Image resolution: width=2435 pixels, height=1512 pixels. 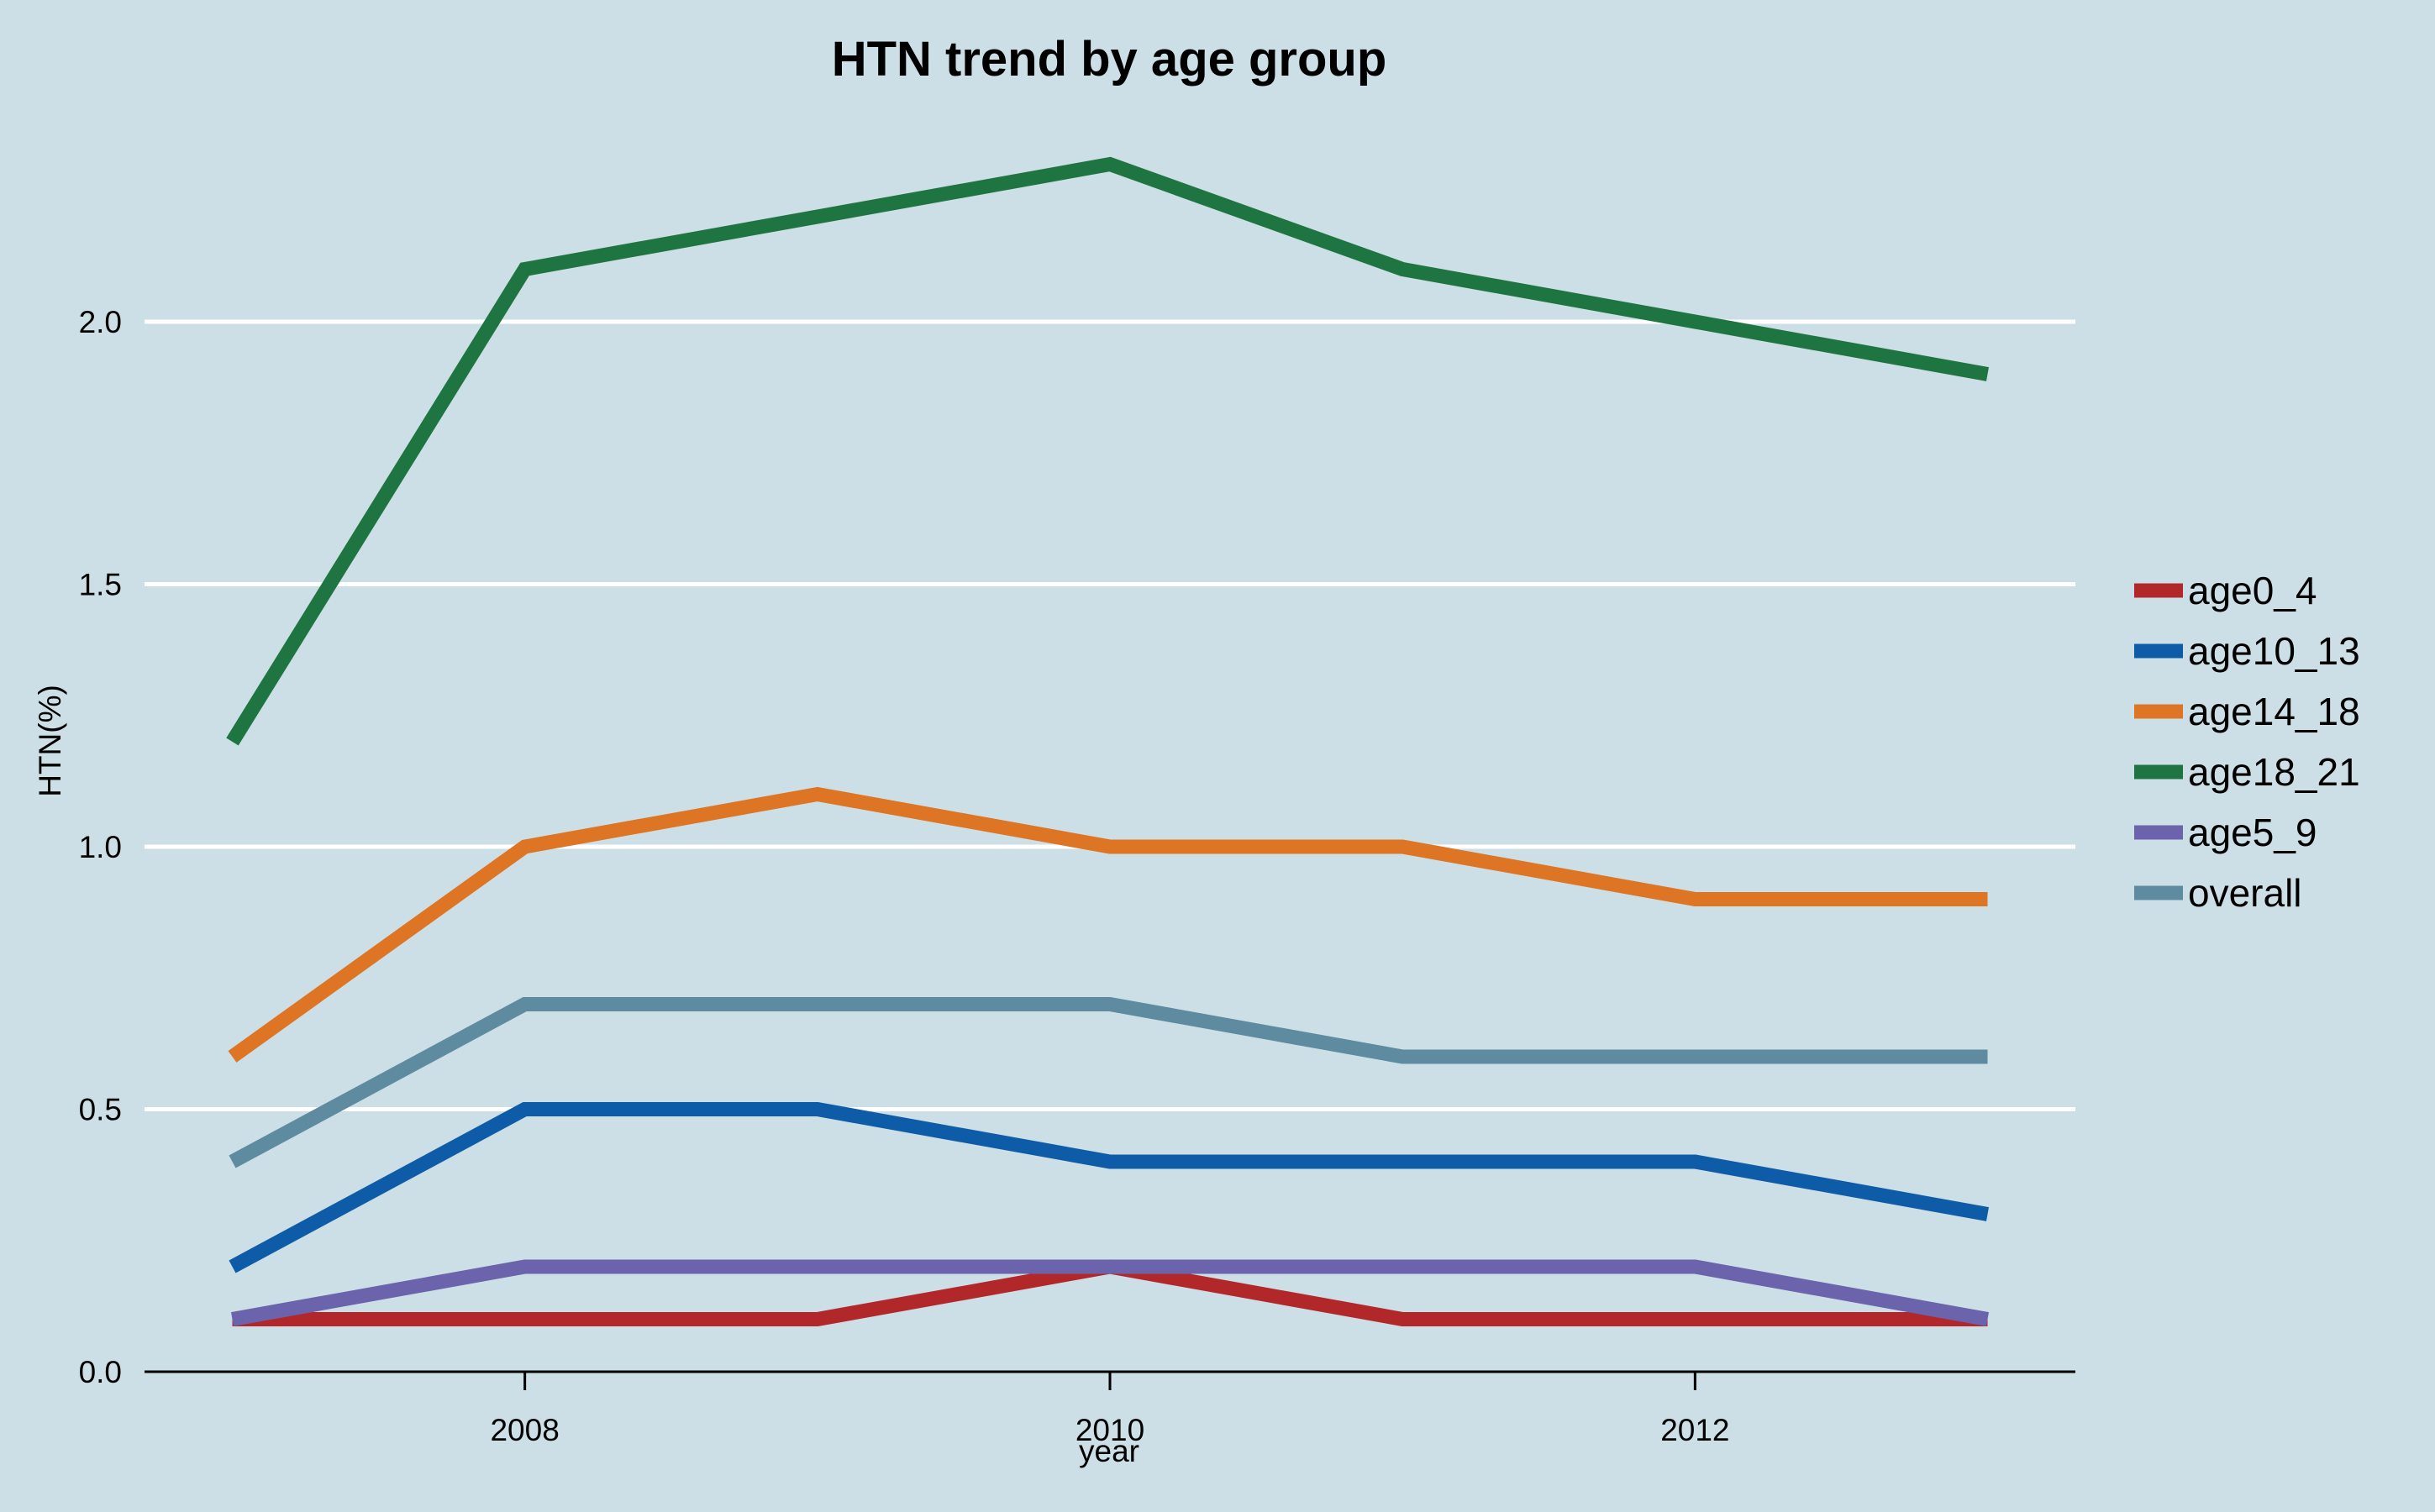 What do you see at coordinates (50, 741) in the screenshot?
I see `y-axis-label: HTN(%)` at bounding box center [50, 741].